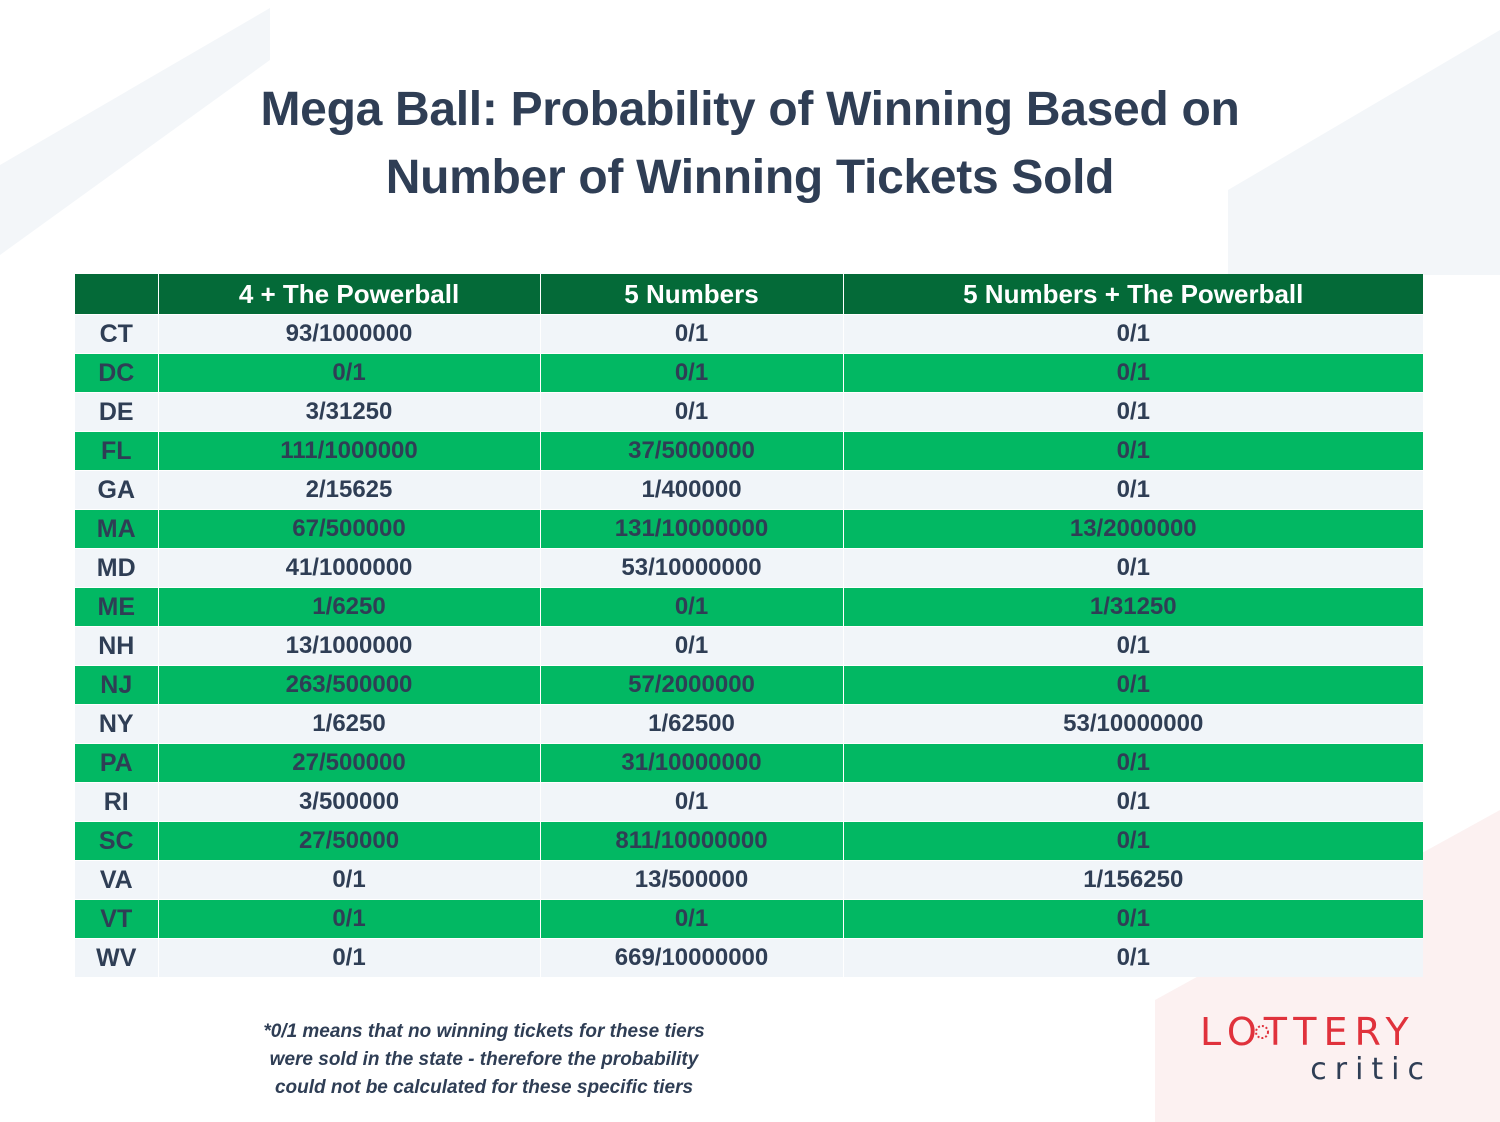 This screenshot has width=1500, height=1122. What do you see at coordinates (349, 334) in the screenshot?
I see `cell-4-powerball: 93/1000000` at bounding box center [349, 334].